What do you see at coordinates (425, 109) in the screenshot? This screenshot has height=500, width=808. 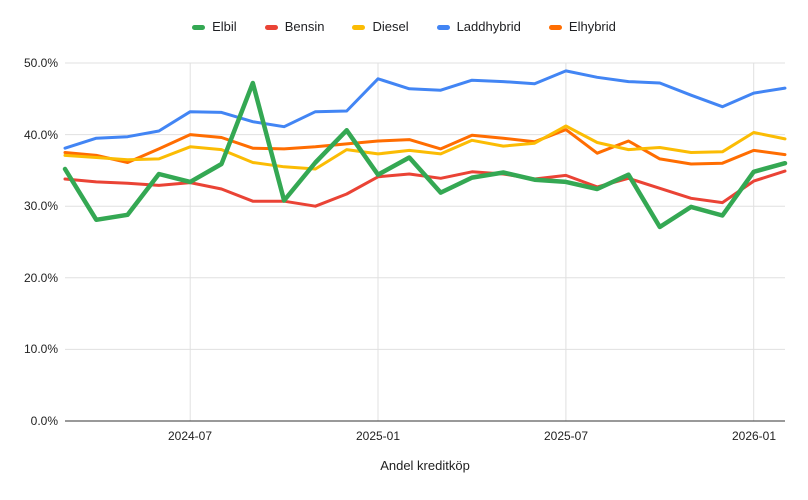 I see `series-line-laddhybrid` at bounding box center [425, 109].